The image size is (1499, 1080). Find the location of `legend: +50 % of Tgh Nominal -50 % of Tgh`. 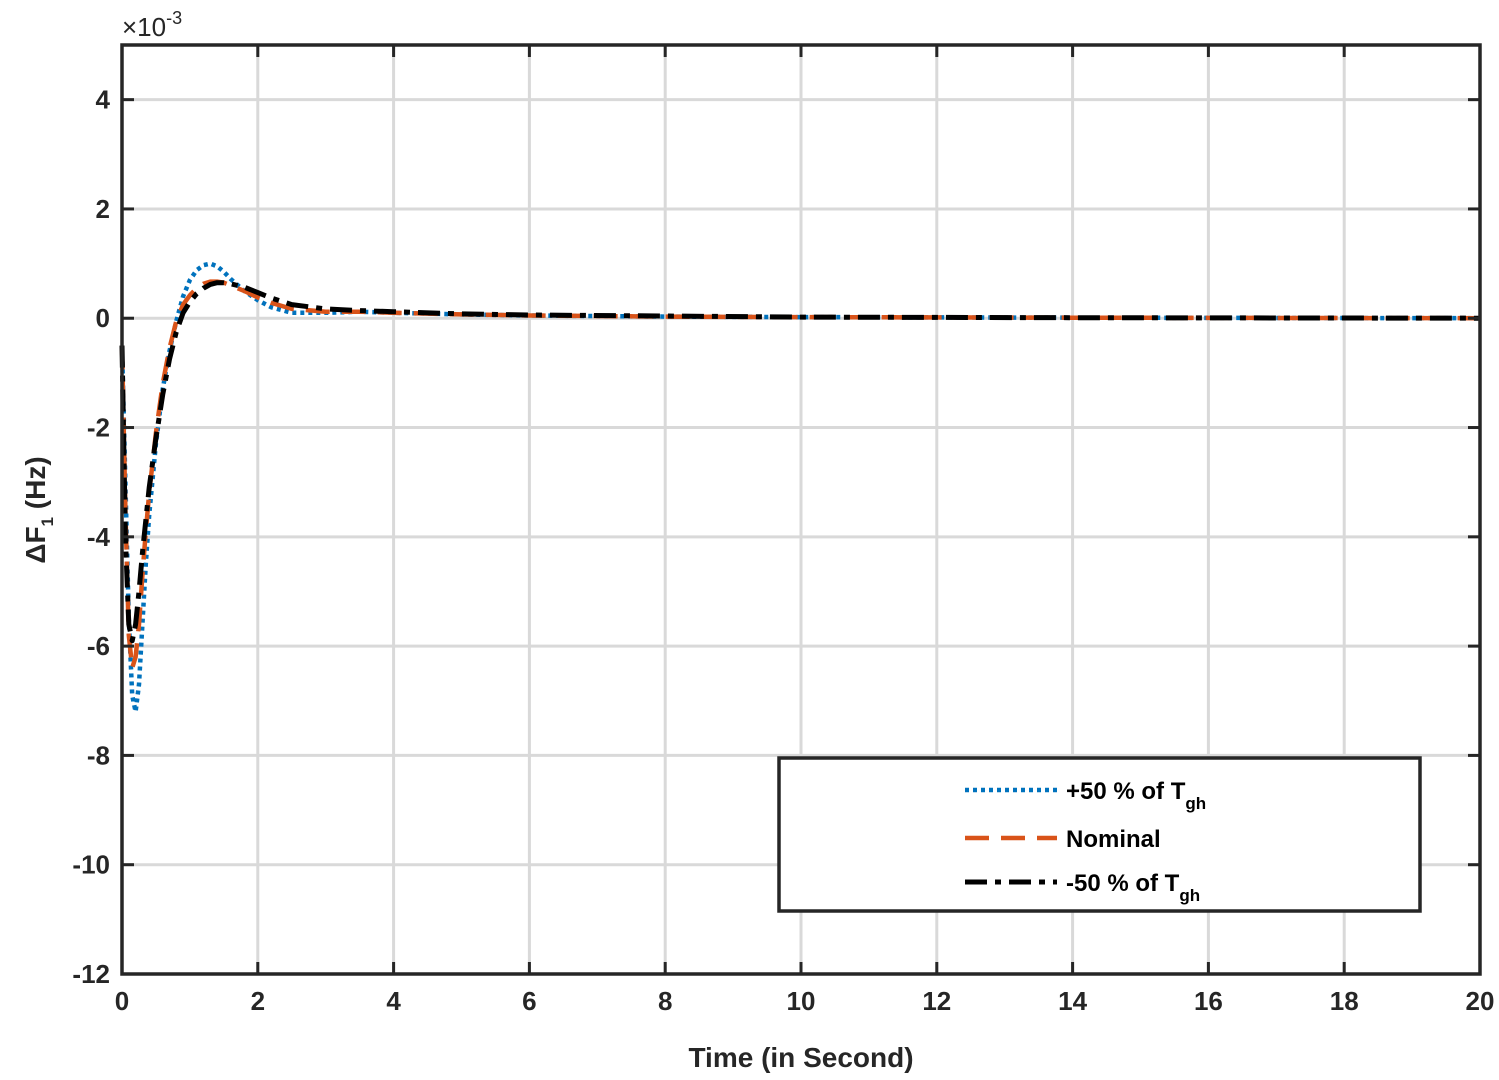

legend: +50 % of Tgh Nominal -50 % of Tgh is located at coordinates (1099, 834).